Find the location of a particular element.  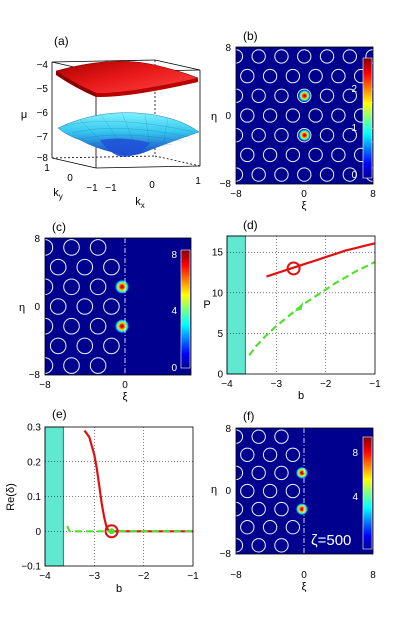

panel-f: (f) 4 8 ζ=500 8 0 −8 −8 0 8 ξ η is located at coordinates (285, 501).